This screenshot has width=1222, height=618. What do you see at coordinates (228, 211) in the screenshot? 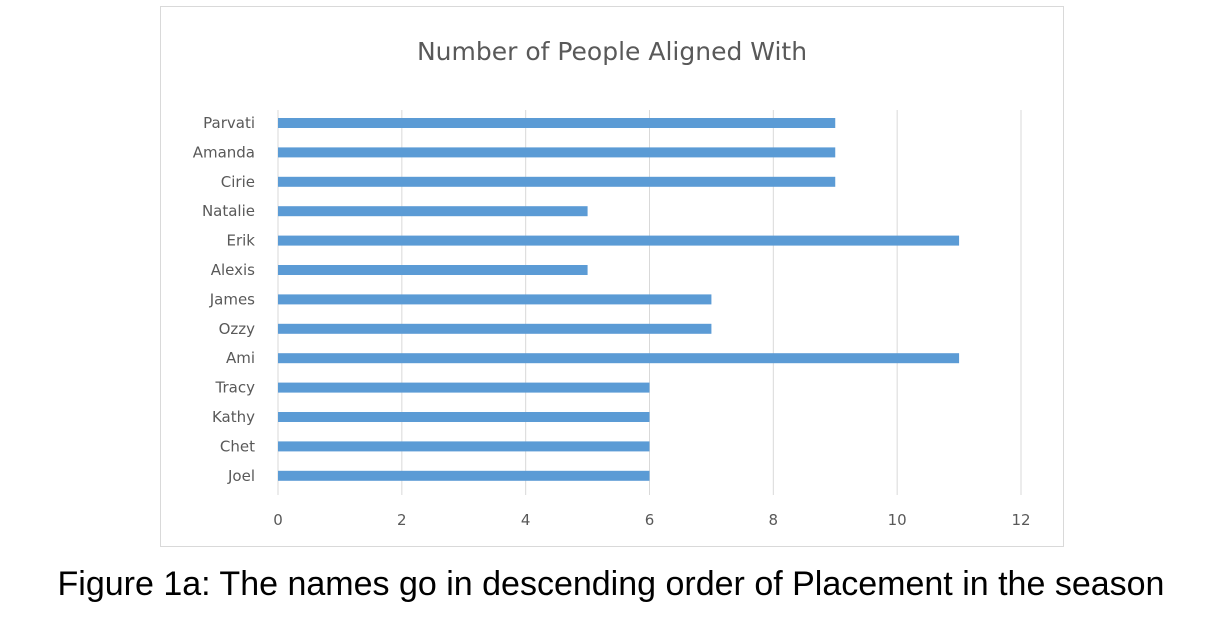
I see `category-label: Natalie` at bounding box center [228, 211].